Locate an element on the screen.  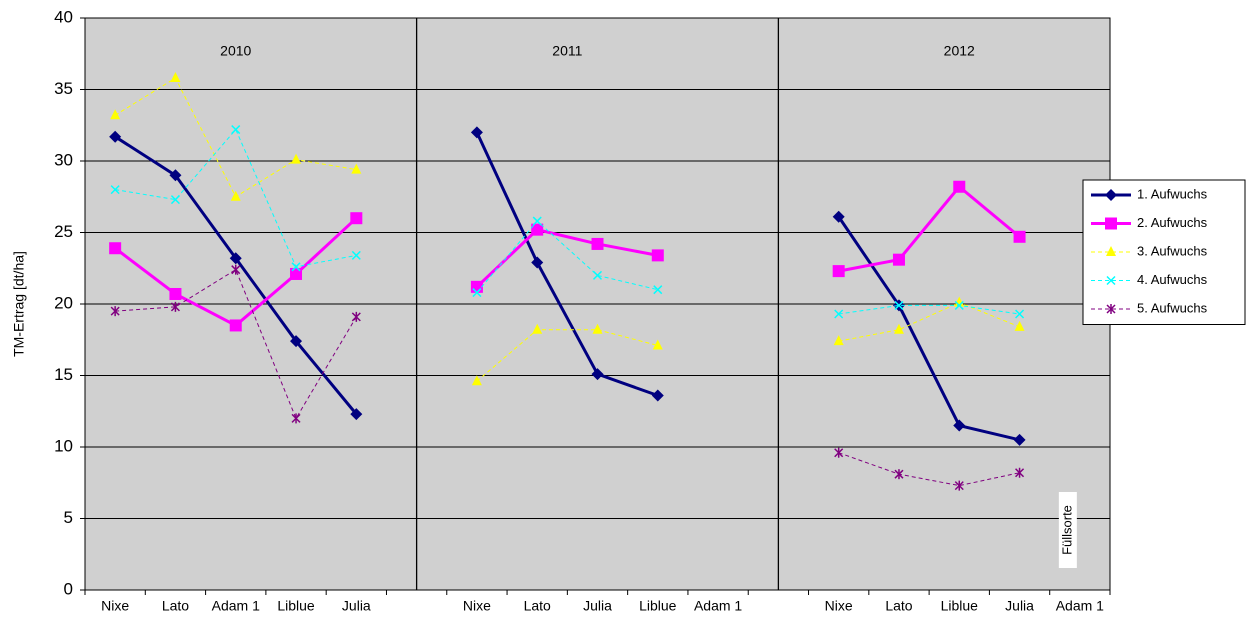
y-tick-label: 40 is located at coordinates (63, 16).